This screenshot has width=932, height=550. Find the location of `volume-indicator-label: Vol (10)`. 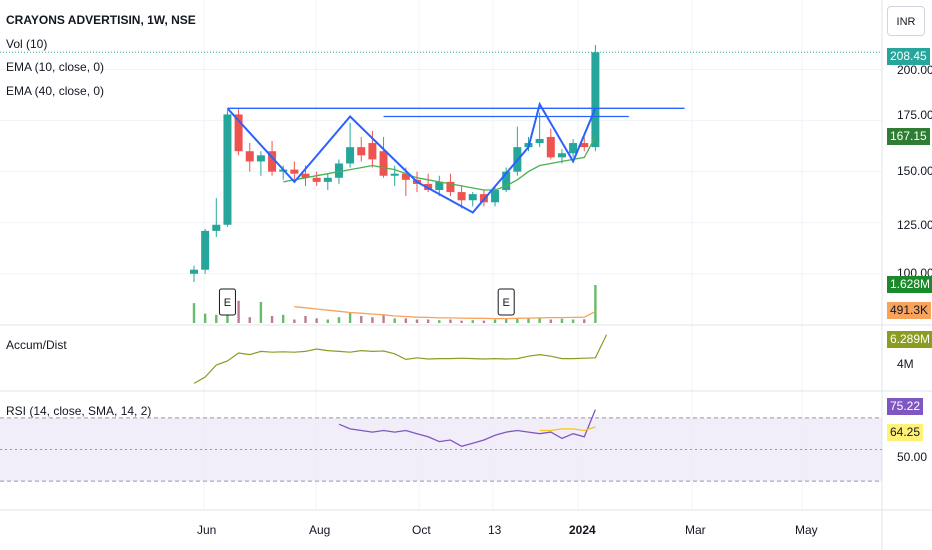

volume-indicator-label: Vol (10) is located at coordinates (27, 44).